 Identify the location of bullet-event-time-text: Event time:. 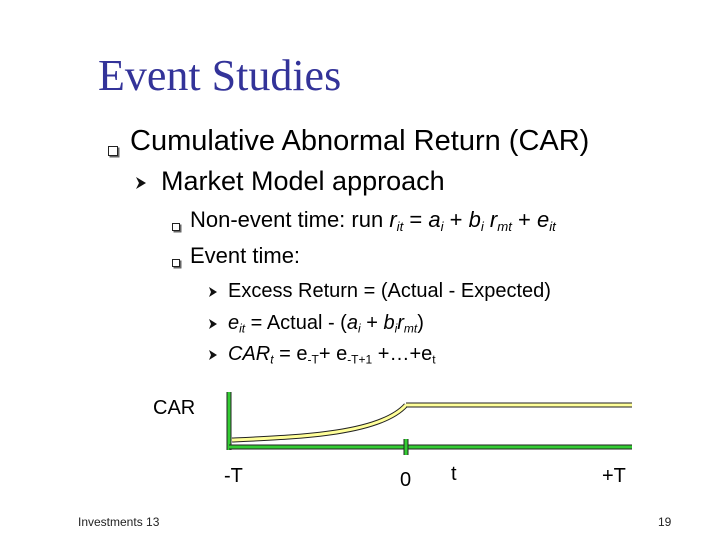
(245, 255).